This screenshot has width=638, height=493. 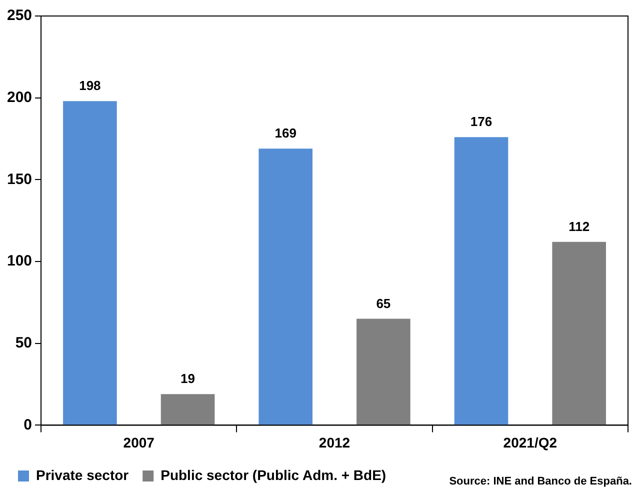 I want to click on y-tick-label: 0, so click(x=28, y=425).